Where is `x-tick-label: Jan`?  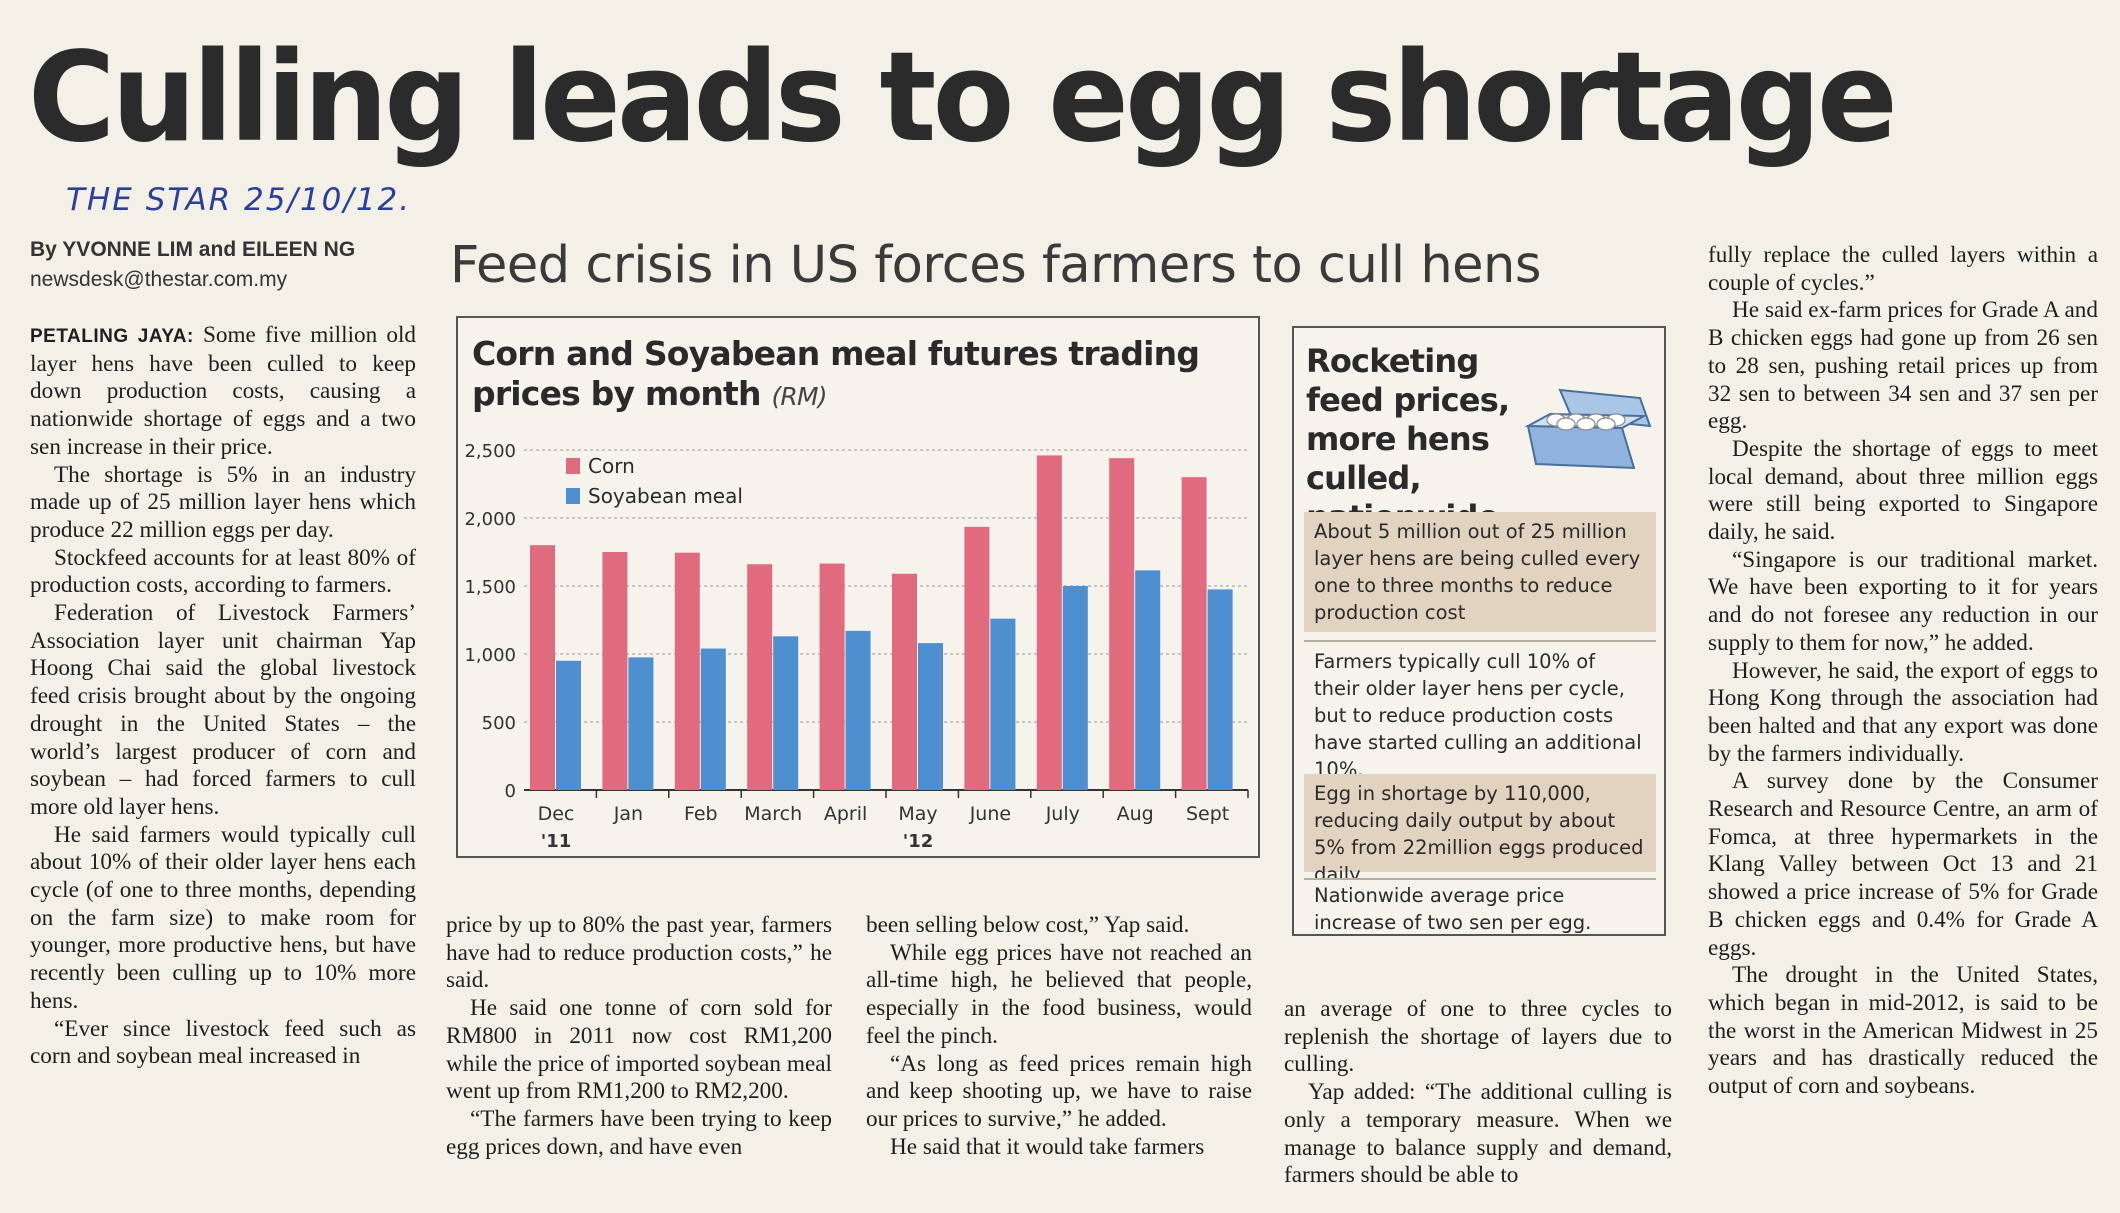 x-tick-label: Jan is located at coordinates (628, 814).